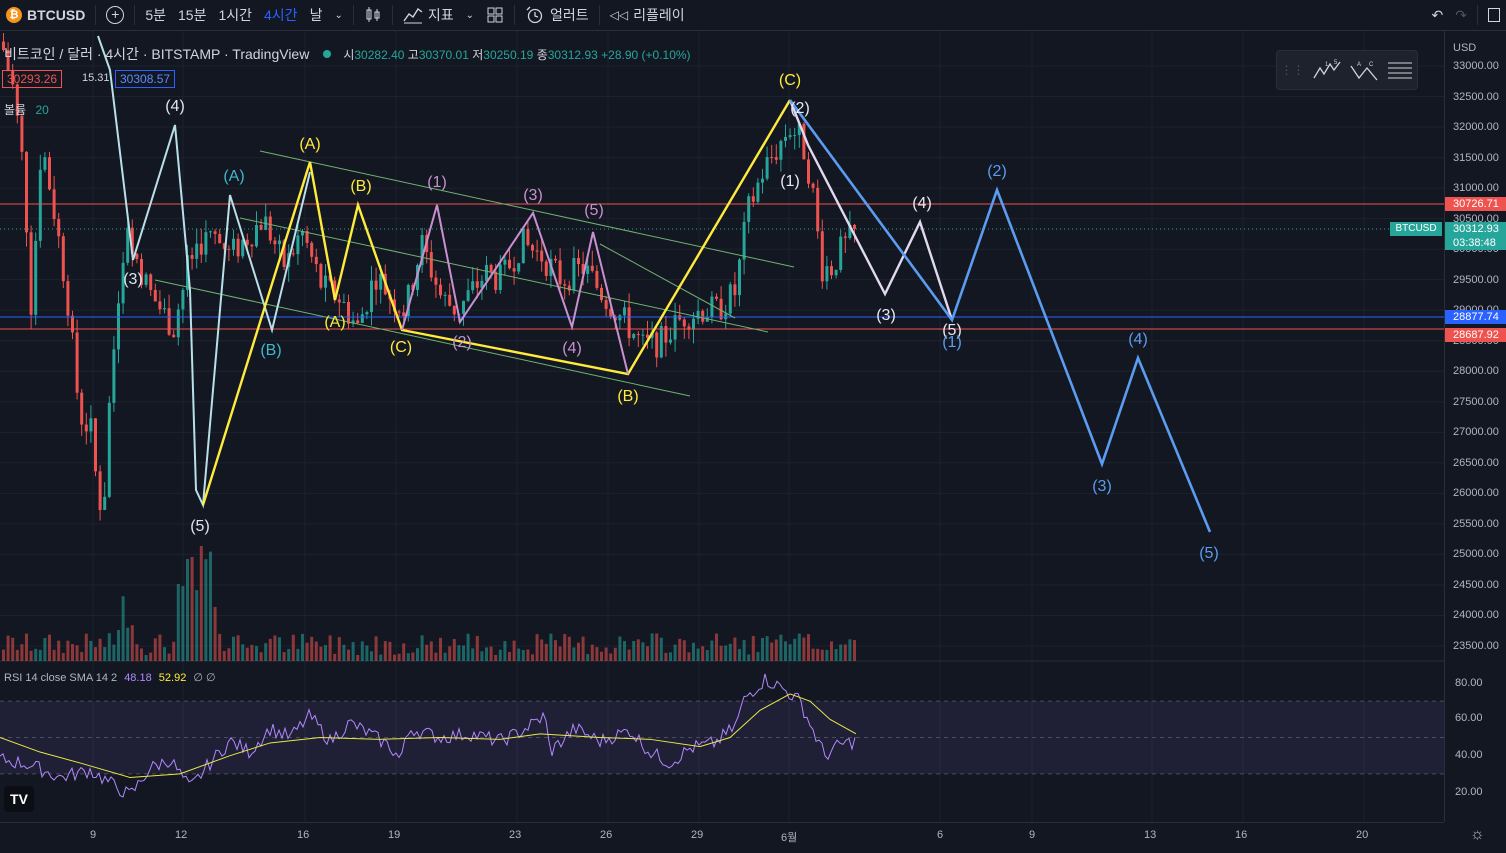  What do you see at coordinates (156, 15) in the screenshot?
I see `interval-5m: 5분` at bounding box center [156, 15].